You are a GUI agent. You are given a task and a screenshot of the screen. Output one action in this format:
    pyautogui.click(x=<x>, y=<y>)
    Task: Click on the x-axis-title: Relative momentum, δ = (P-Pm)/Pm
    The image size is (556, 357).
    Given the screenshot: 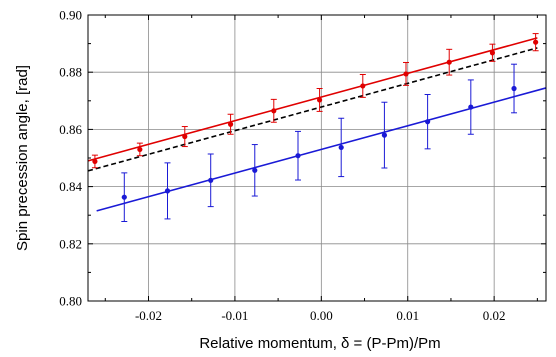 What is the action you would take?
    pyautogui.click(x=319, y=343)
    